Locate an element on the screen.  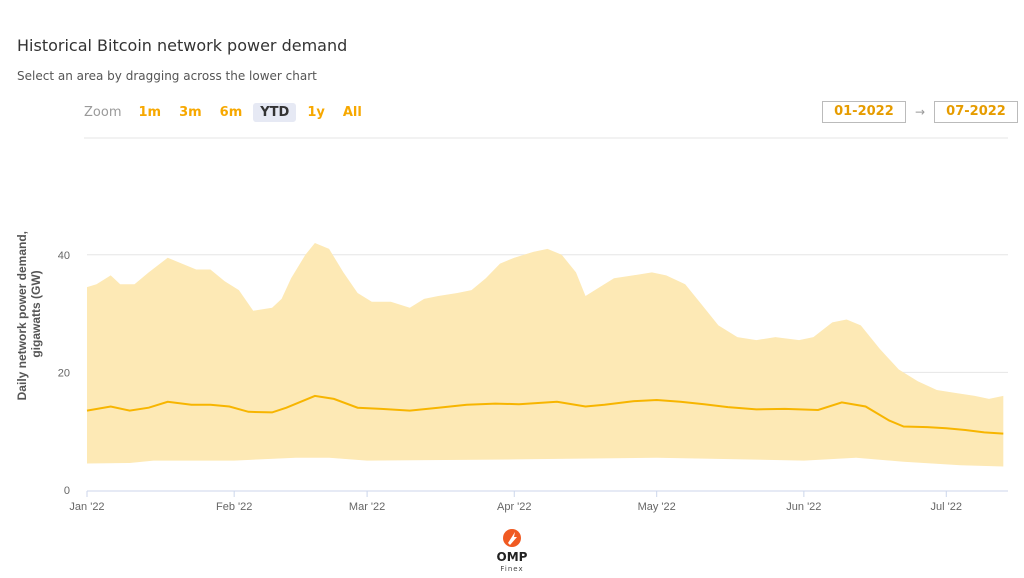
zoom-label: Zoom is located at coordinates (103, 112).